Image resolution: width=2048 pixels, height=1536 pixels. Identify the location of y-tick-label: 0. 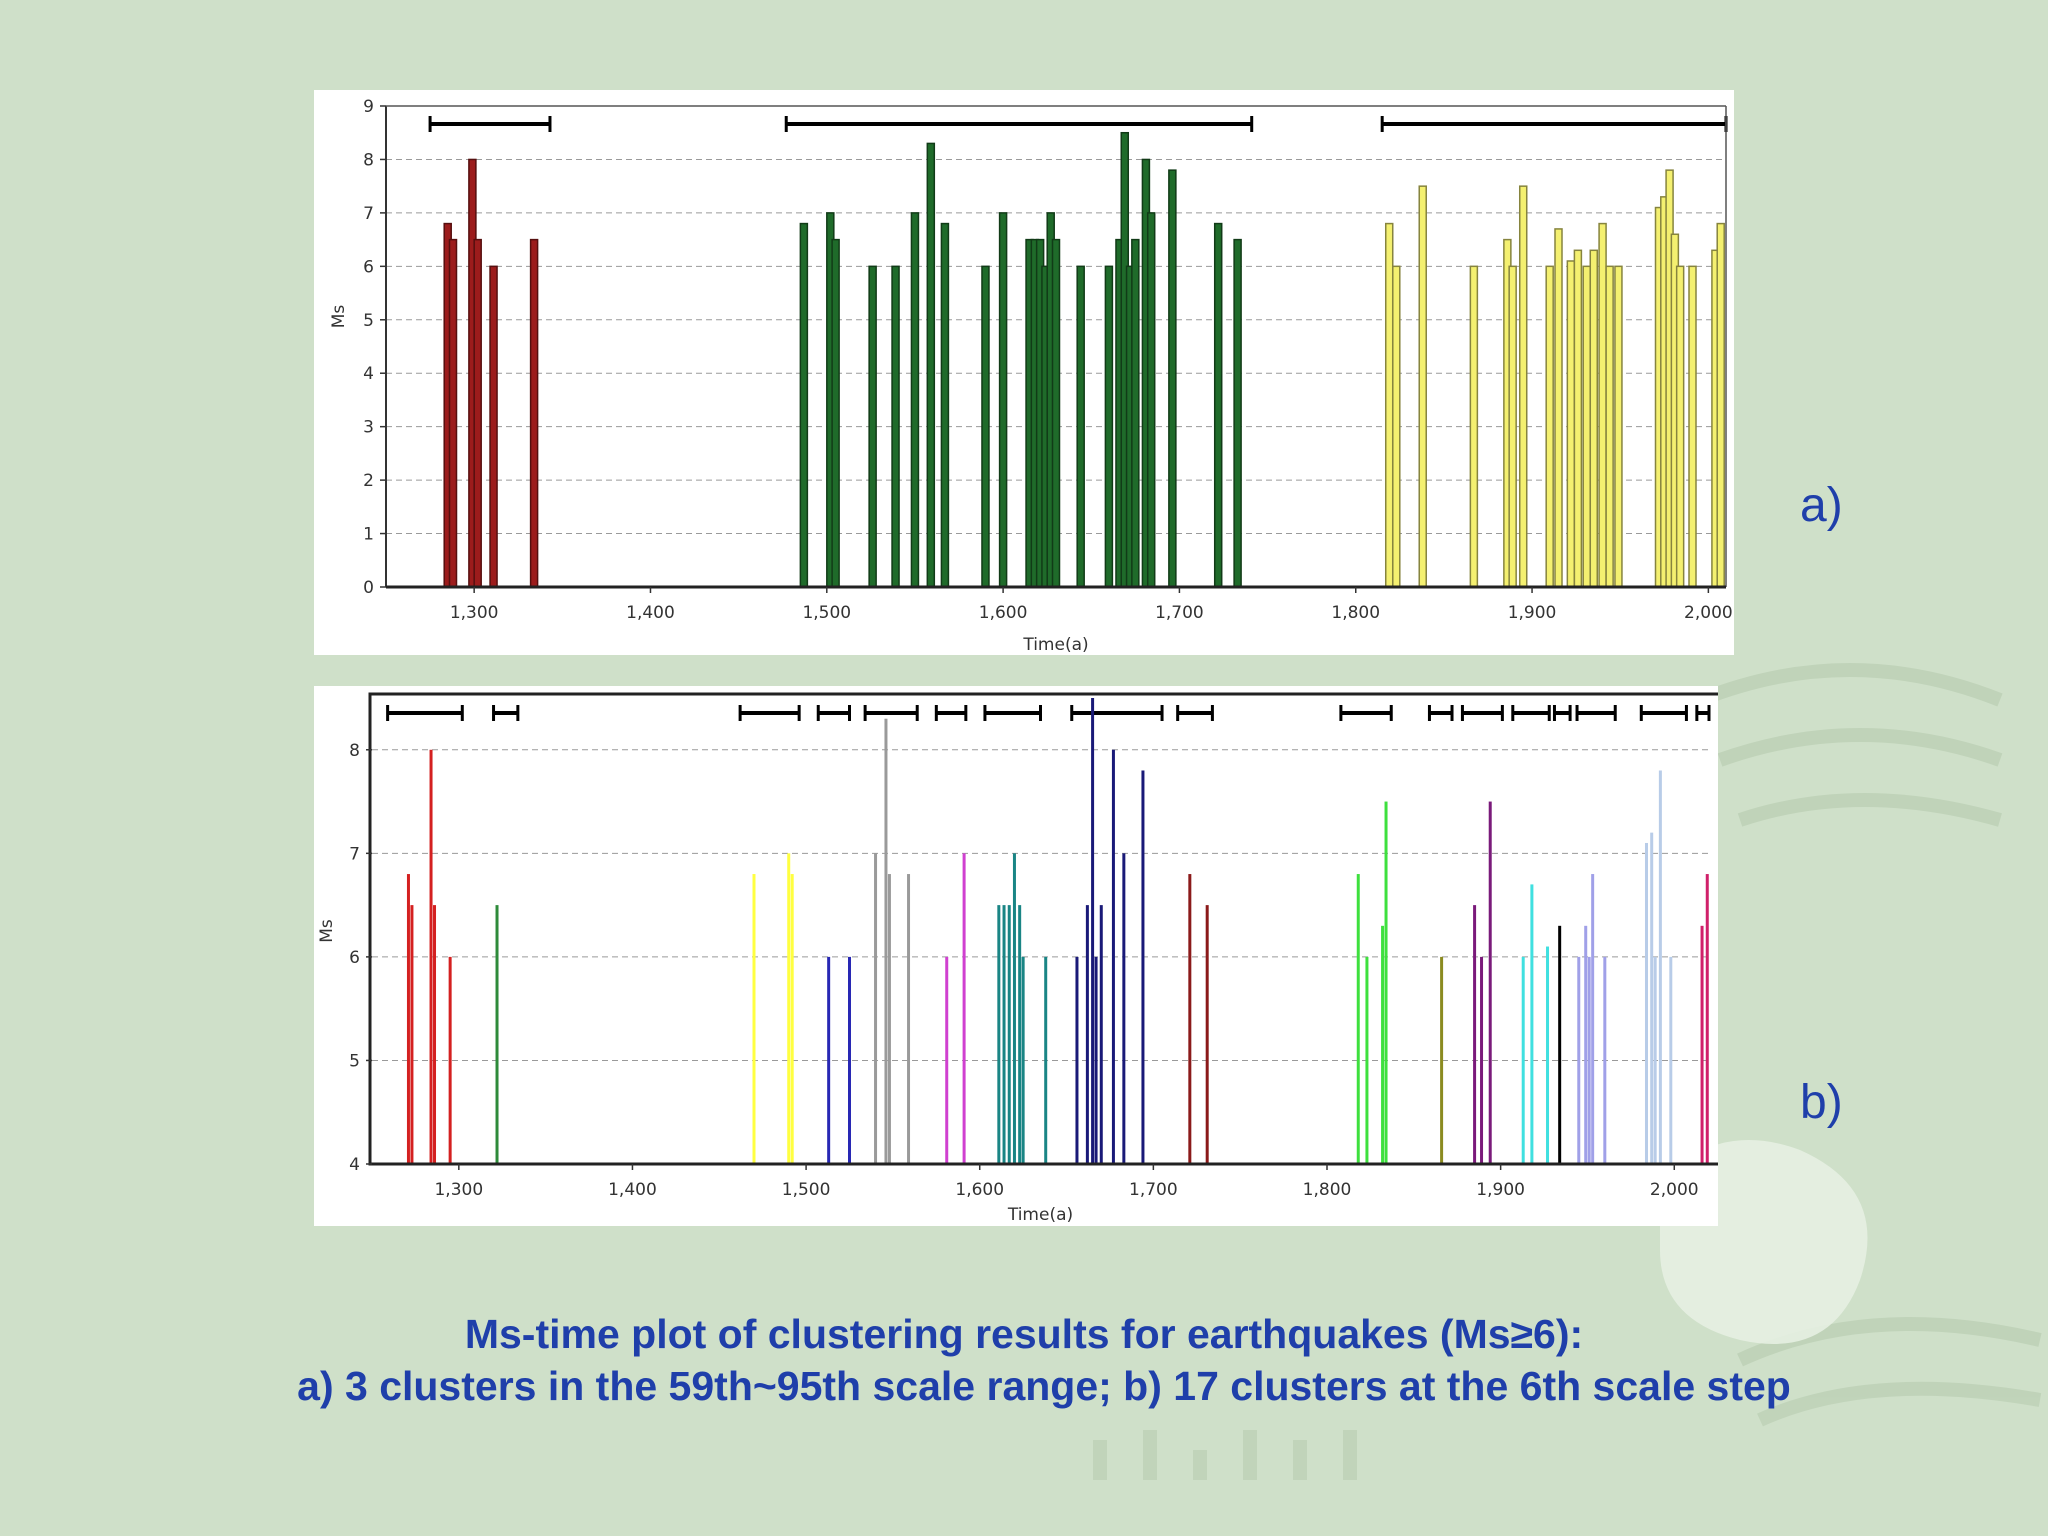
(368, 588).